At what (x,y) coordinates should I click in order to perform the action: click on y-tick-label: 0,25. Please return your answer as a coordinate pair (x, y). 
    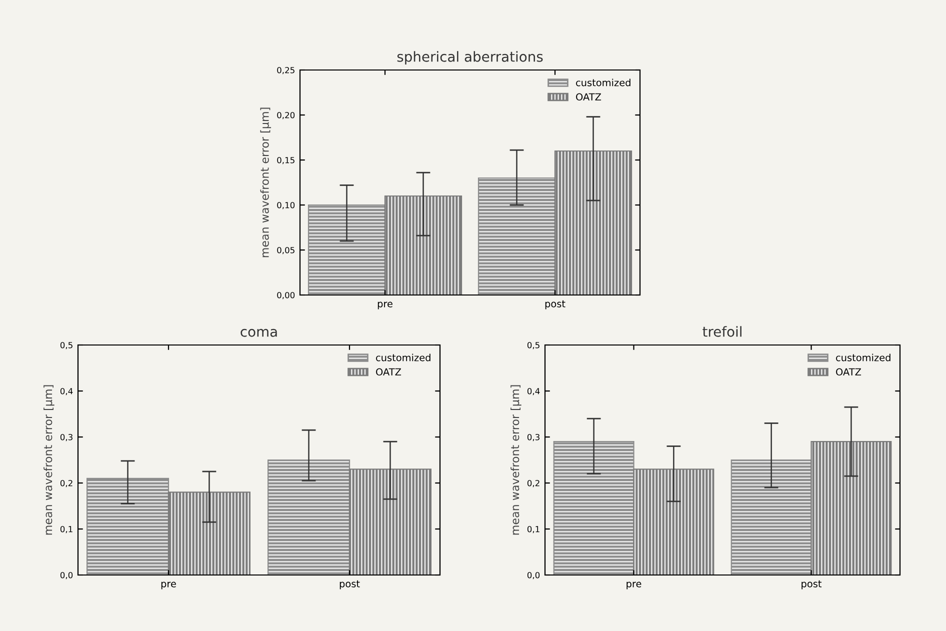
    Looking at the image, I should click on (285, 70).